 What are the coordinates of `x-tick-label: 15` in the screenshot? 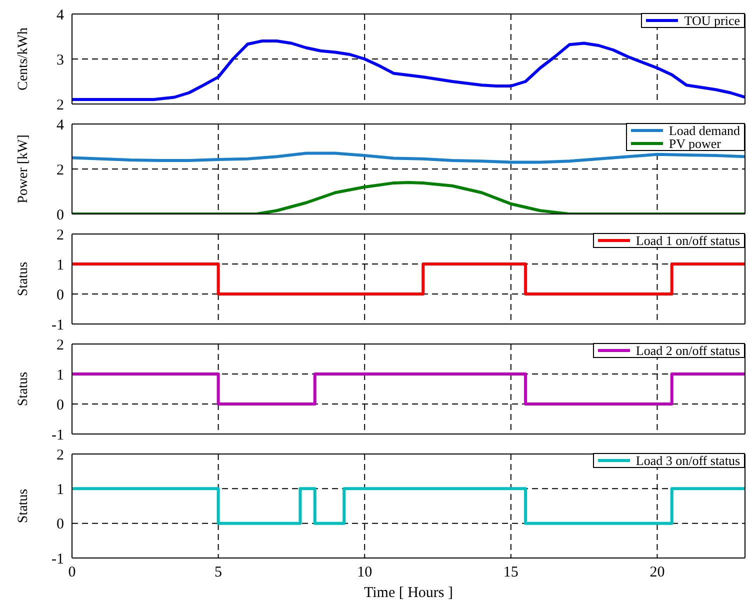 It's located at (510, 572).